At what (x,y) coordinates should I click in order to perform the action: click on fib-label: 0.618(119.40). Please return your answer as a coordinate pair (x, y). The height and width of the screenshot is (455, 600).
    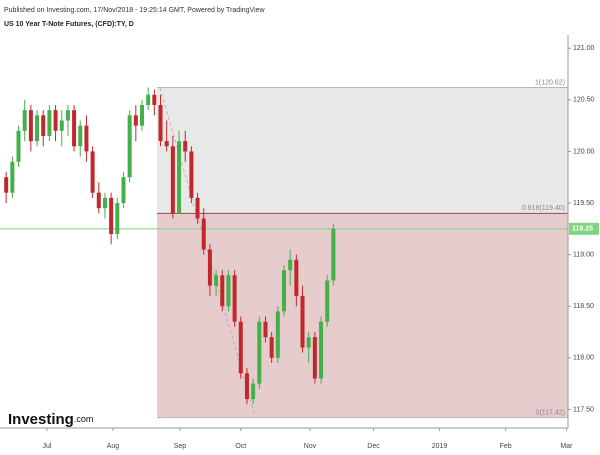
    Looking at the image, I should click on (543, 208).